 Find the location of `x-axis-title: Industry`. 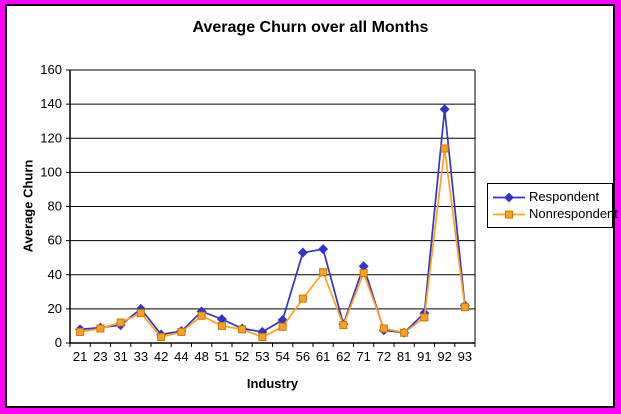

x-axis-title: Industry is located at coordinates (272, 383).